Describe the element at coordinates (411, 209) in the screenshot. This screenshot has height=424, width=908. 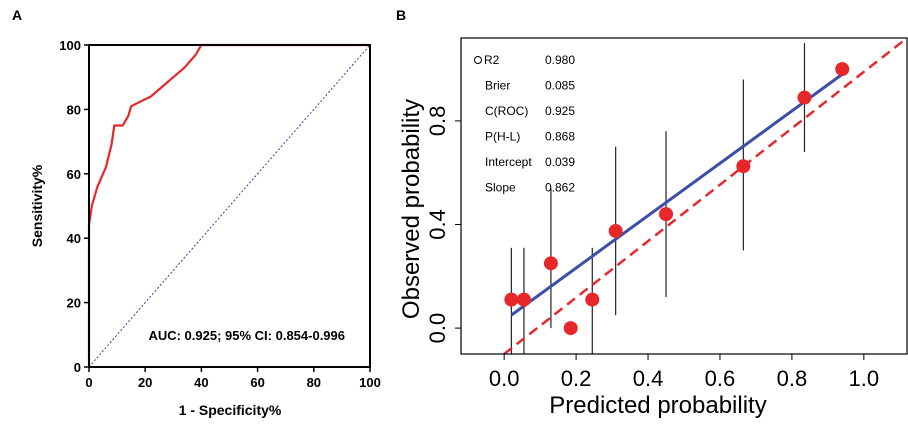
I see `panel-b-ylabel: Observed probability` at that location.